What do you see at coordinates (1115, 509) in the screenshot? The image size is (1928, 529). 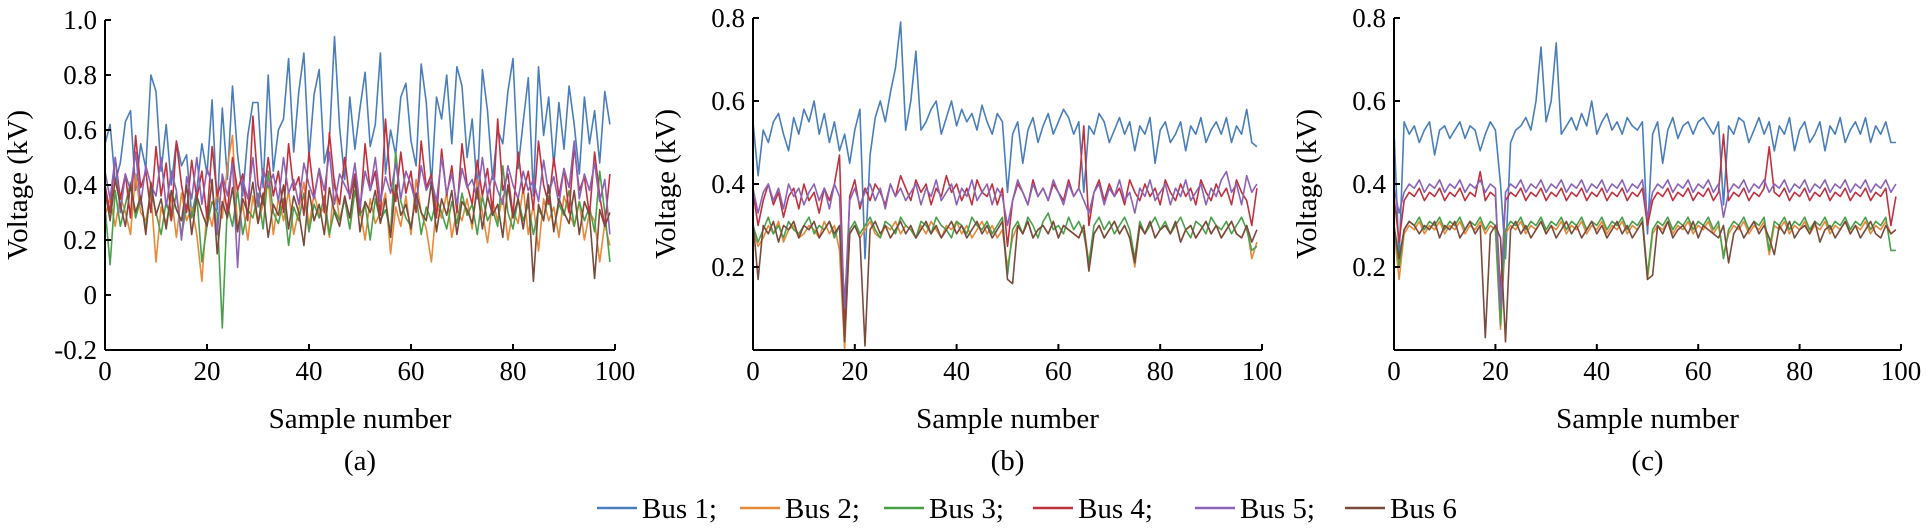 I see `legend-label-bus-4: Bus 4;` at bounding box center [1115, 509].